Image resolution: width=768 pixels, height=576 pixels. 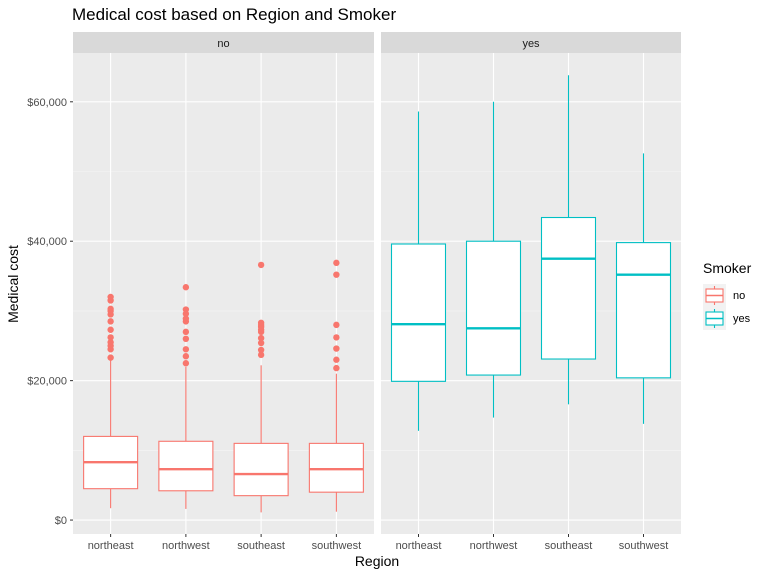 What do you see at coordinates (742, 319) in the screenshot?
I see `legend-label: yes` at bounding box center [742, 319].